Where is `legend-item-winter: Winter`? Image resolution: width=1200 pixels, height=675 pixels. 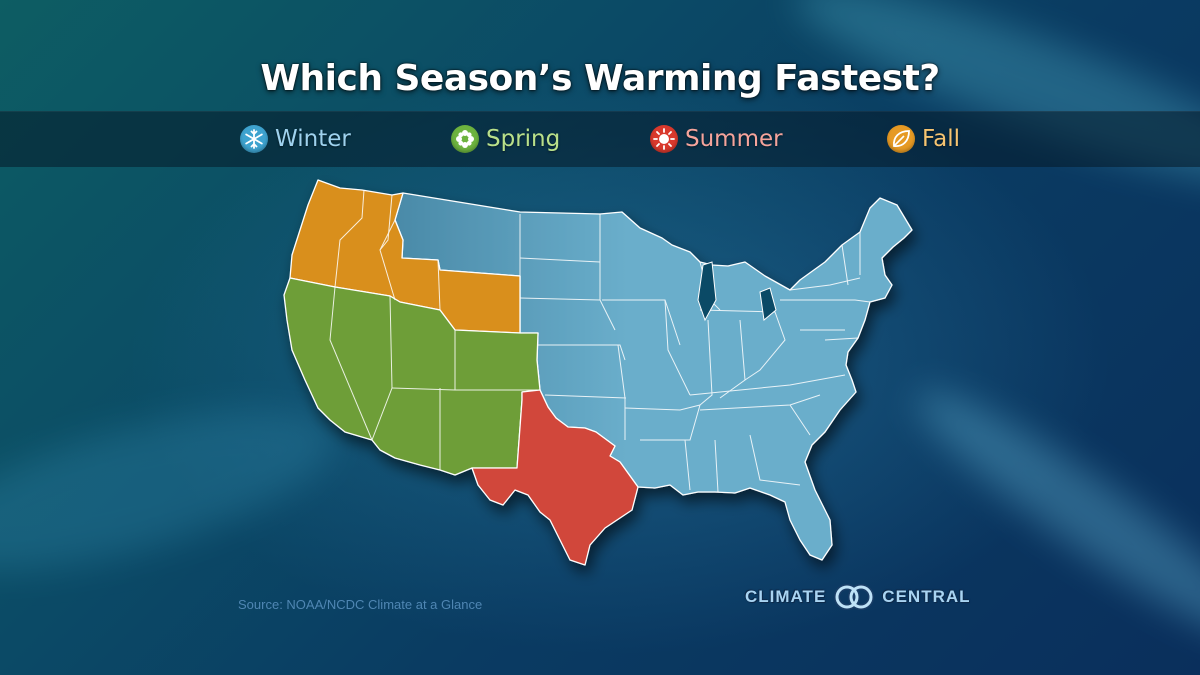 legend-item-winter: Winter is located at coordinates (295, 139).